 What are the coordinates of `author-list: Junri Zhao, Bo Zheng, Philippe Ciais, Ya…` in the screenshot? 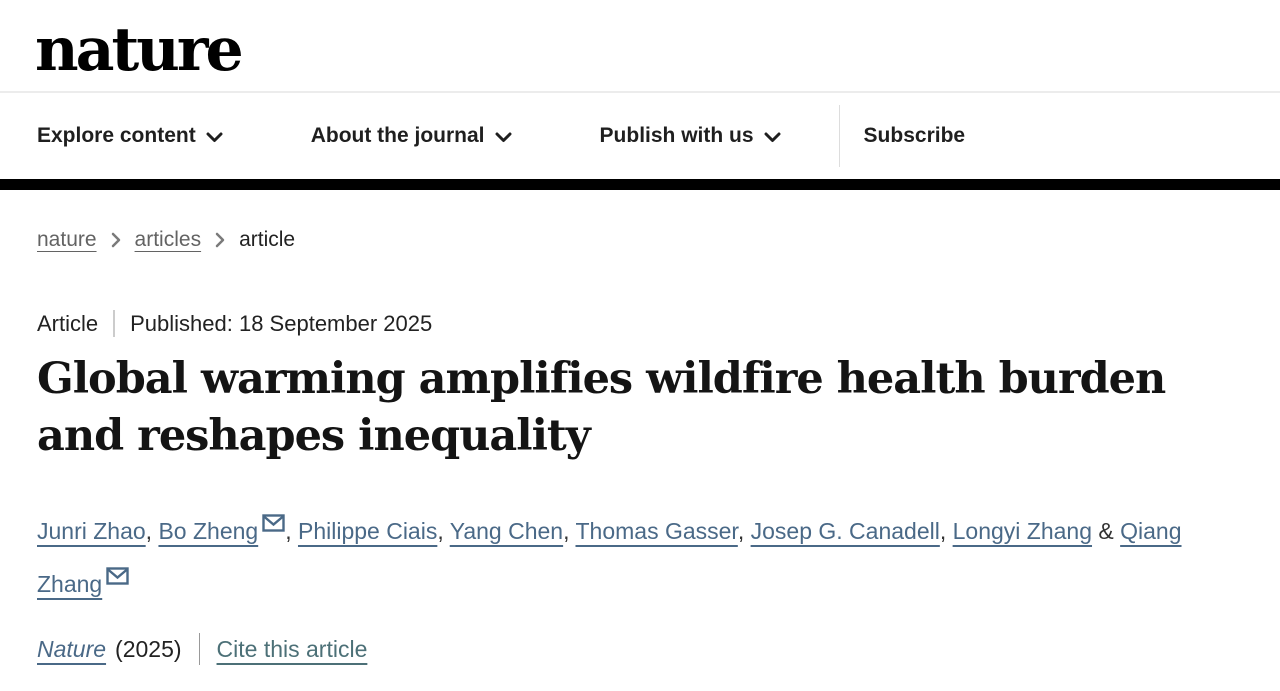 It's located at (640, 558).